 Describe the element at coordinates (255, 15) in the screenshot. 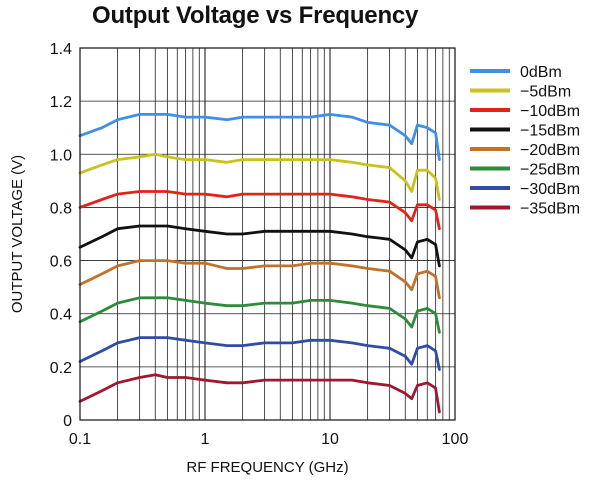

I see `chart-title: Output Voltage vs Frequency` at that location.